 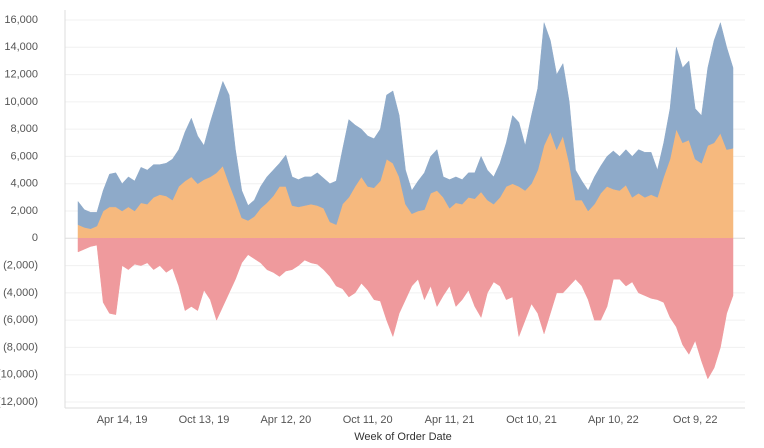 What do you see at coordinates (695, 420) in the screenshot?
I see `x-tick-label: Oct 9, 22` at bounding box center [695, 420].